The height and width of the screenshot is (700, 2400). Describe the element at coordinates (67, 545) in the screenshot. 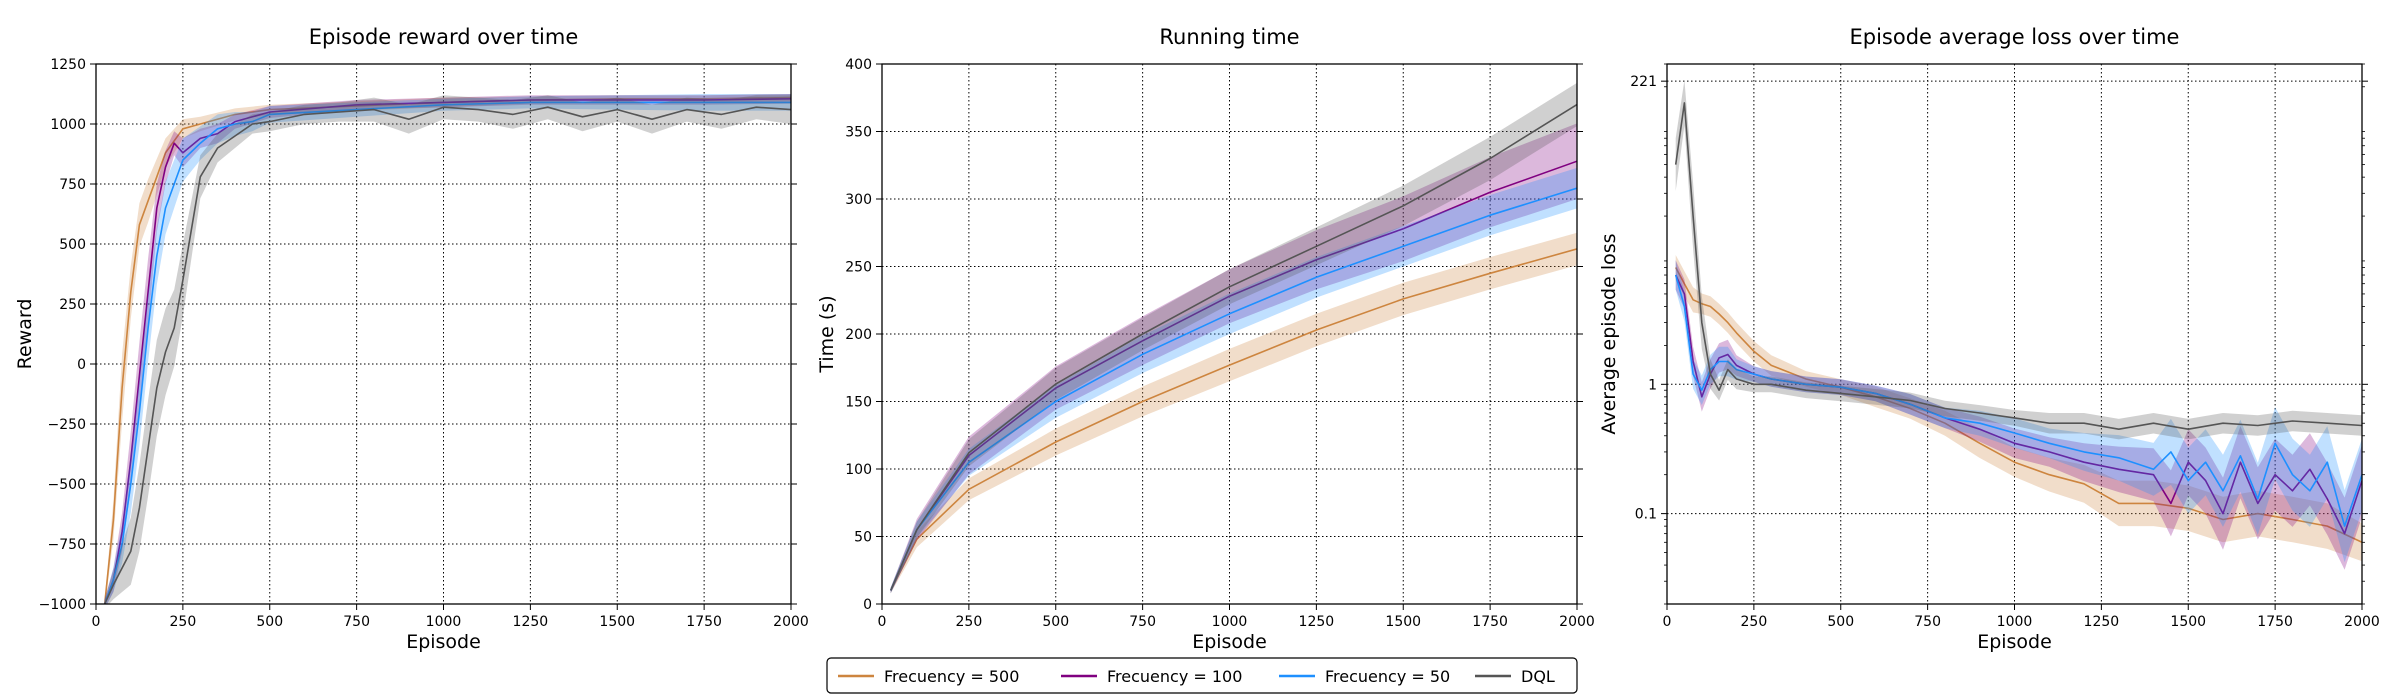

I see `y-tick-label: −750` at that location.